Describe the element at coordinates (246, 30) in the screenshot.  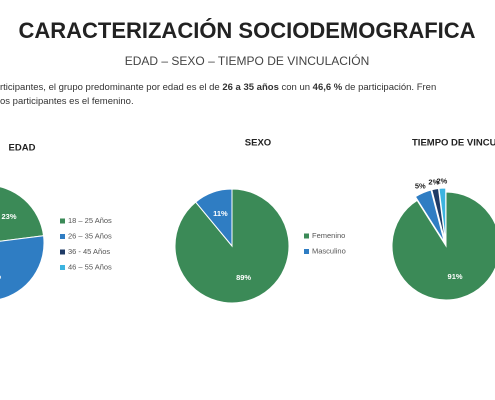
I see `slide-title: CARACTERIZACIÓN SOCIODEMOGRAFICA` at that location.